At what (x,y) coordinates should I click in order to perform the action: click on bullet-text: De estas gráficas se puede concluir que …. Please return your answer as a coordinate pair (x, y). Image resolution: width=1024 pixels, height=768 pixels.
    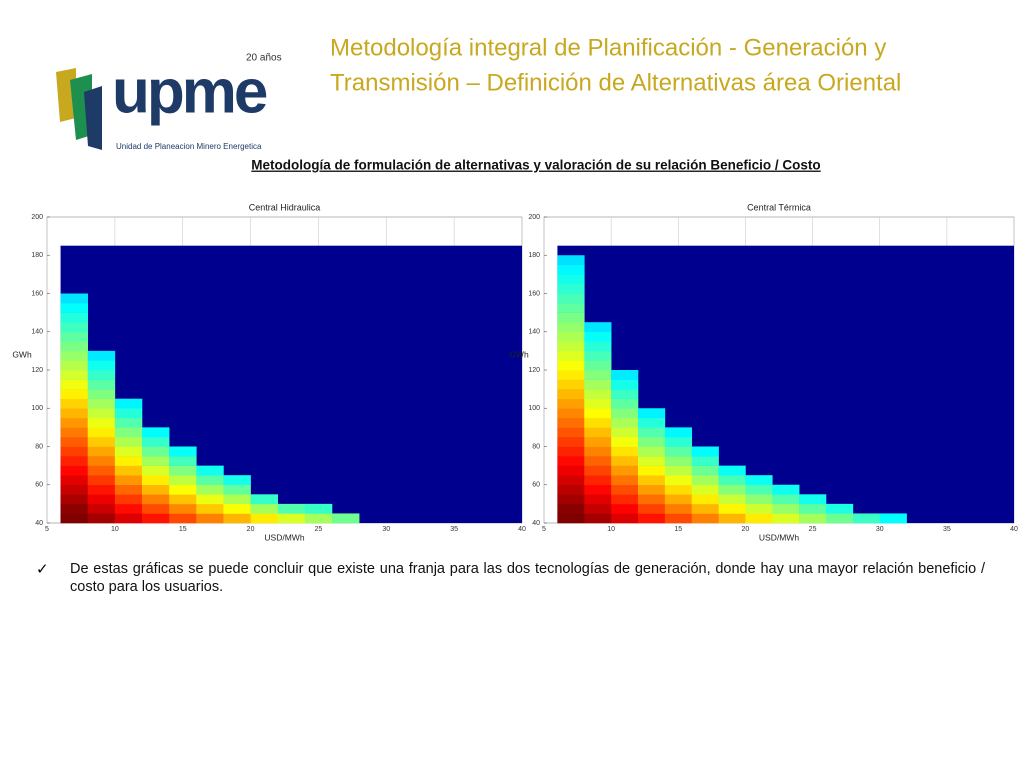
    Looking at the image, I should click on (527, 578).